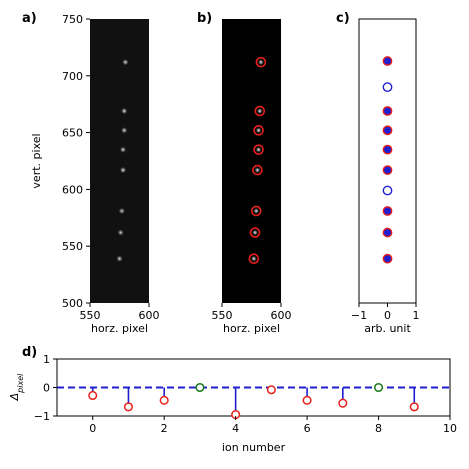  Describe the element at coordinates (251, 328) in the screenshot. I see `panel-b-x-label: horz. pixel` at that location.